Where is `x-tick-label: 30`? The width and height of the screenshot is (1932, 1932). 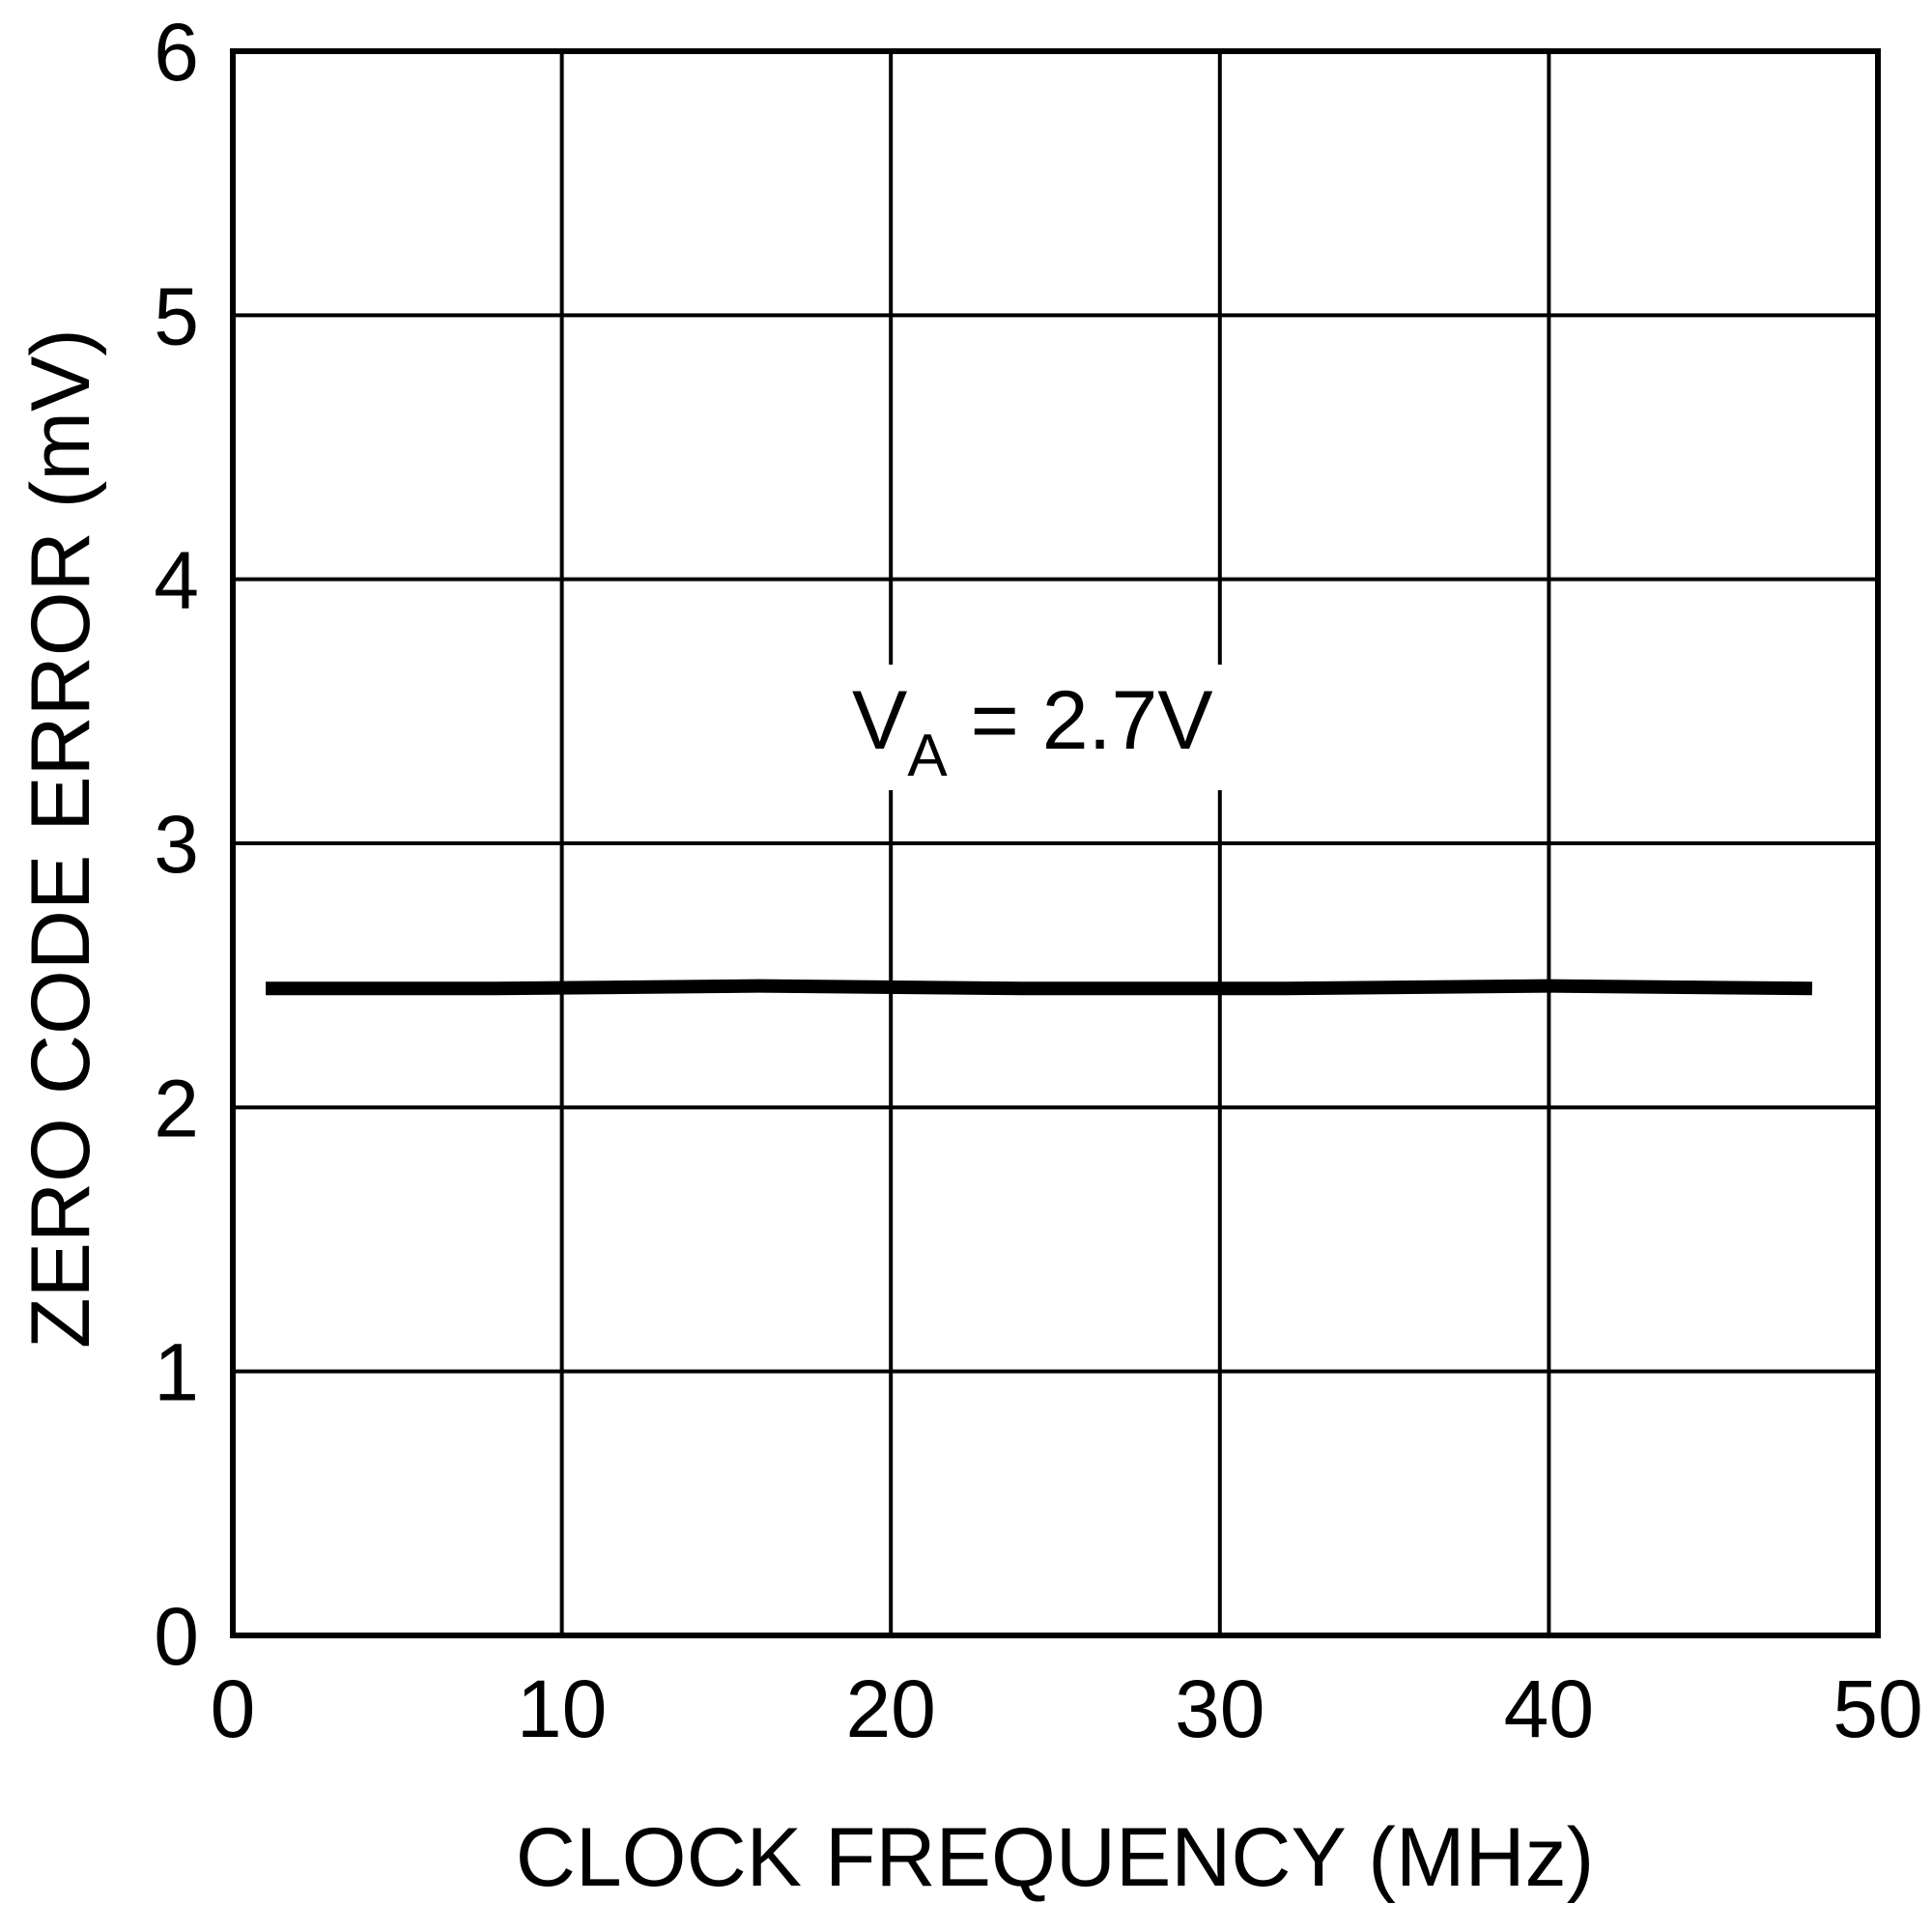
x-tick-label: 30 is located at coordinates (1219, 1708).